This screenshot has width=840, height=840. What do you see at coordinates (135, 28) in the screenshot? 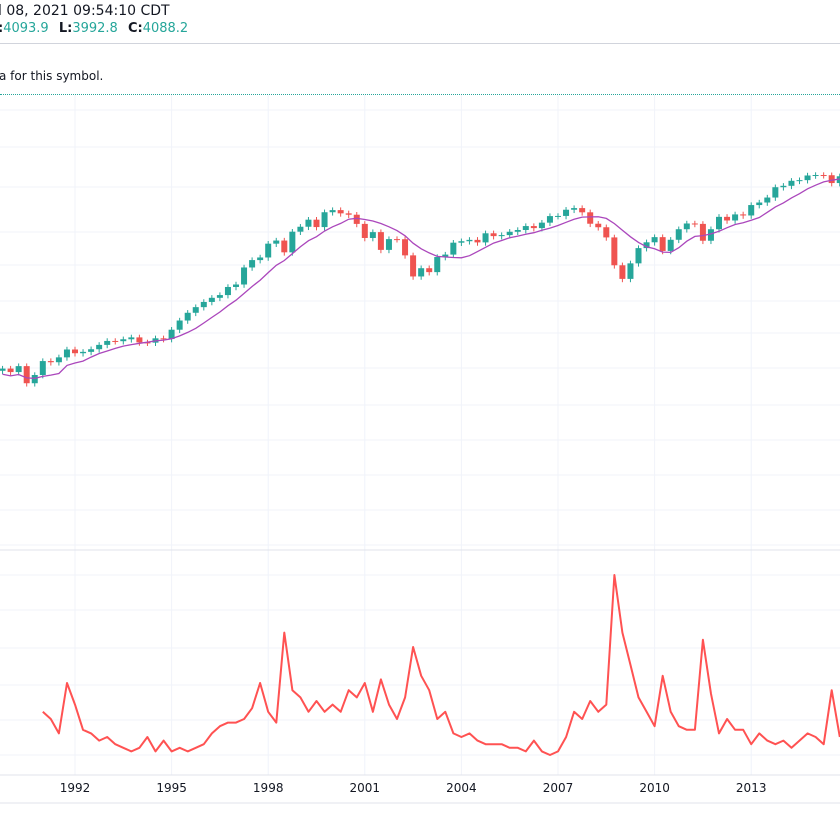
I see `close-label: C:` at bounding box center [135, 28].